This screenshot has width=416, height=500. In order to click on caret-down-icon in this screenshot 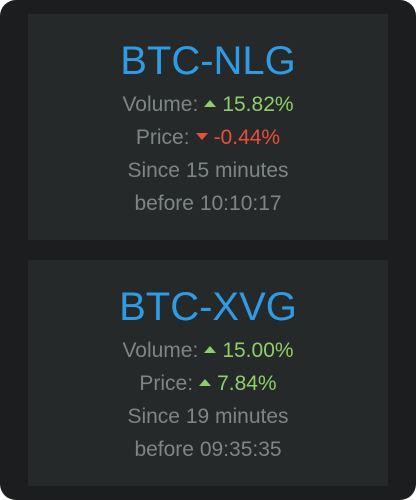, I will do `click(201, 136)`.